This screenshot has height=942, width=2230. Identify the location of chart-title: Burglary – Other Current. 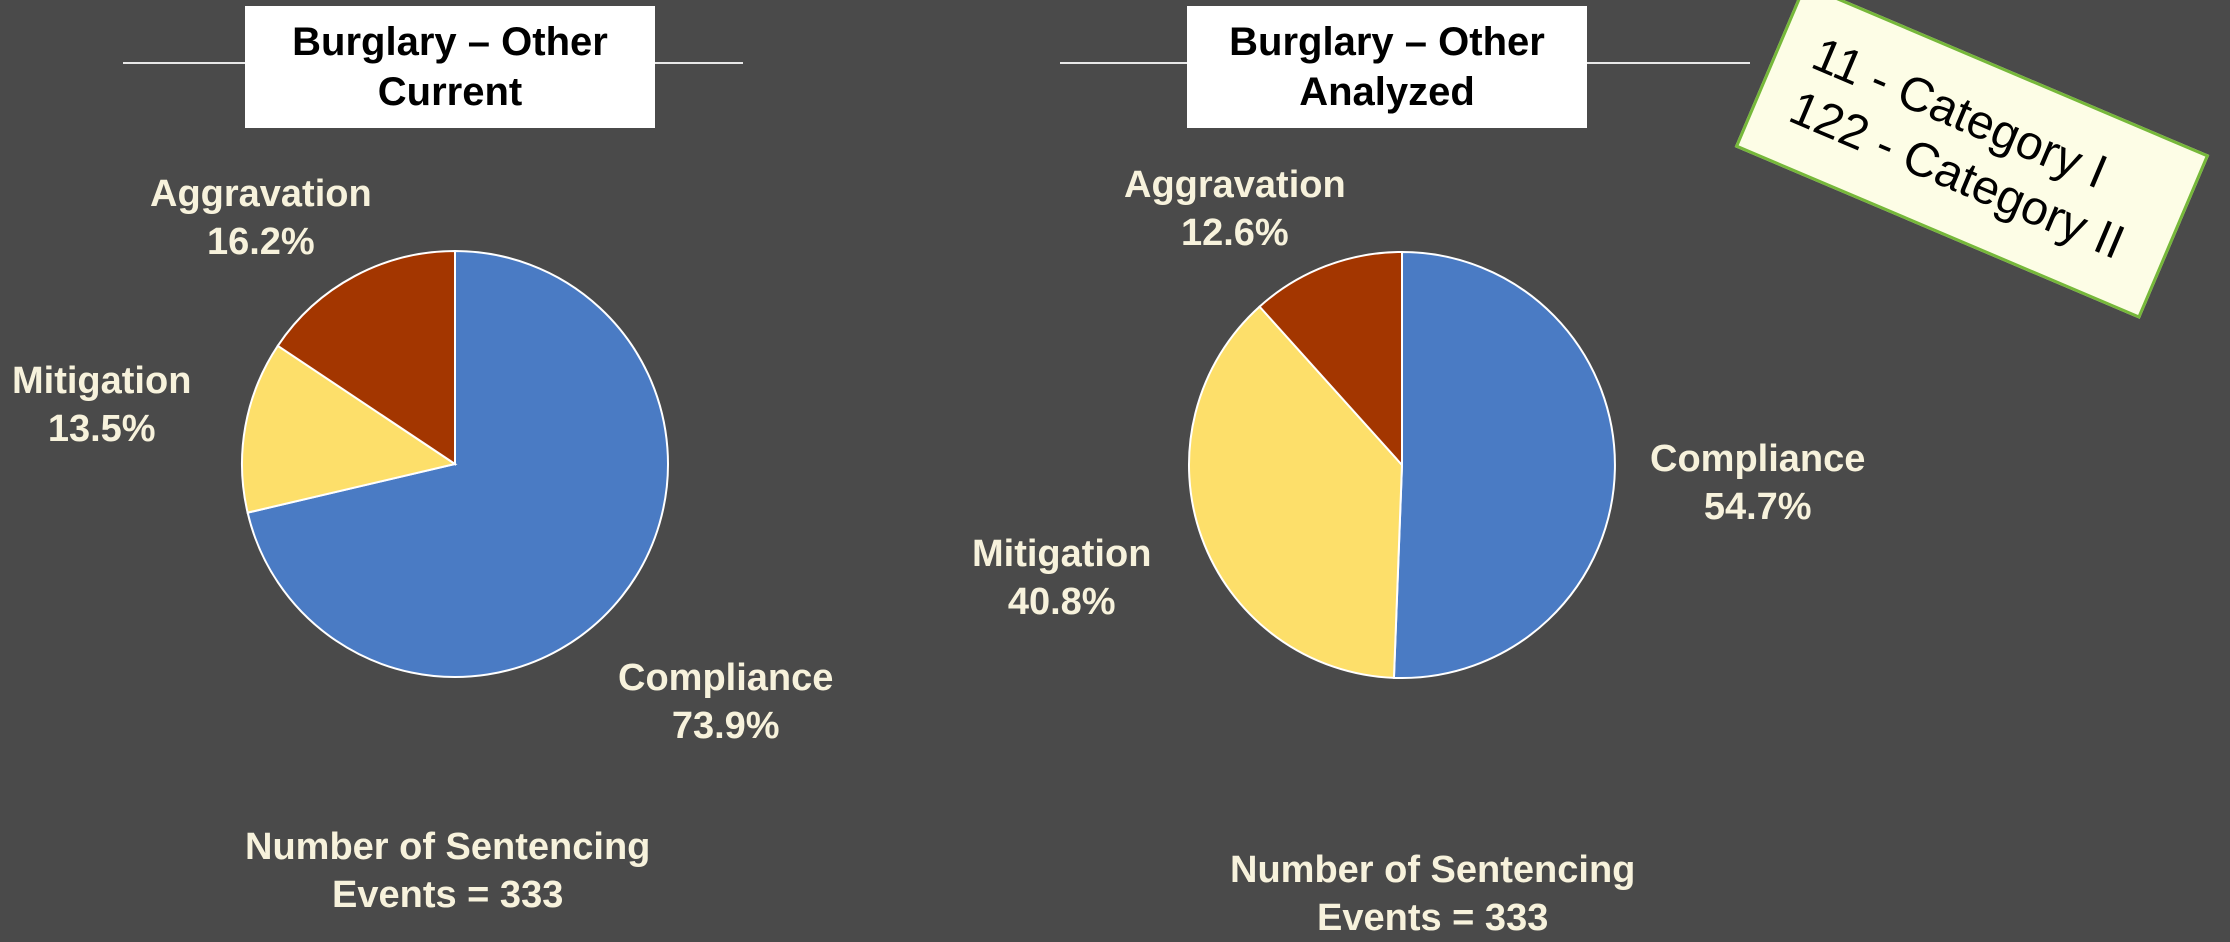
(450, 67).